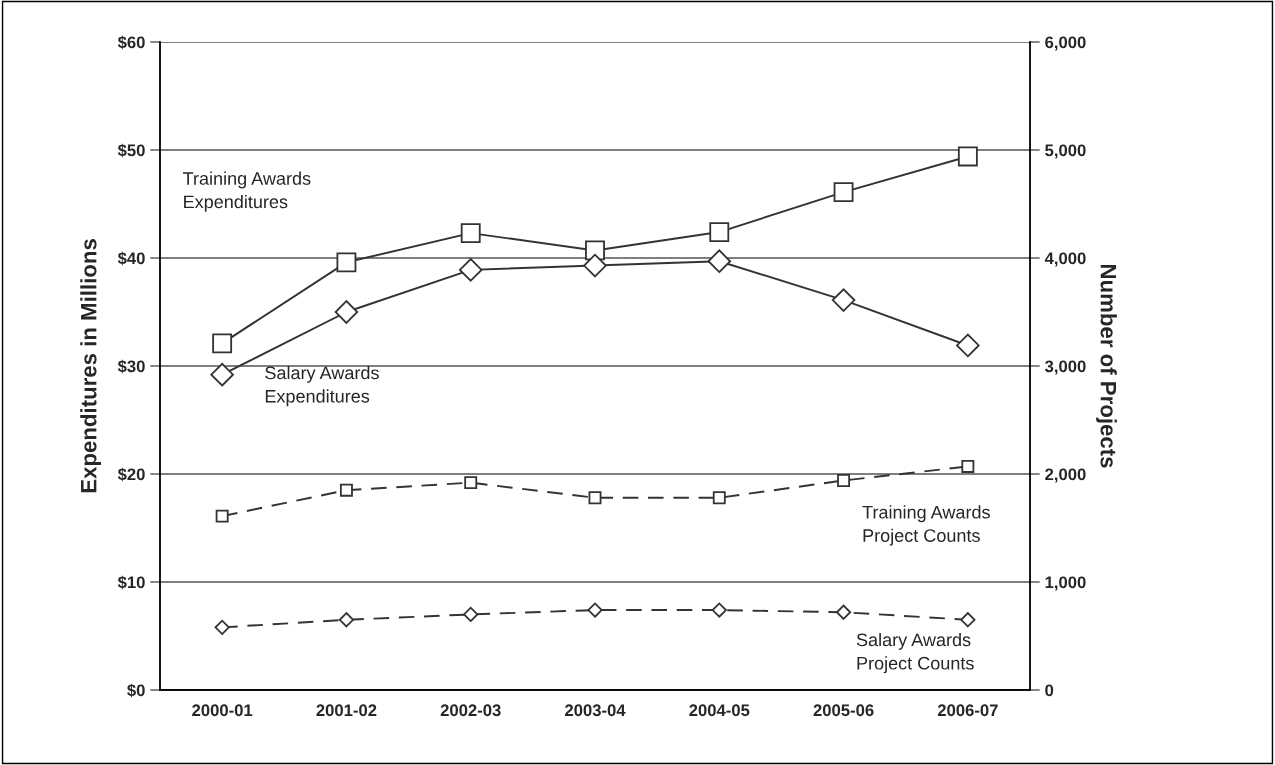 This screenshot has width=1275, height=765. What do you see at coordinates (1065, 259) in the screenshot?
I see `y2-tick-label: 4,000` at bounding box center [1065, 259].